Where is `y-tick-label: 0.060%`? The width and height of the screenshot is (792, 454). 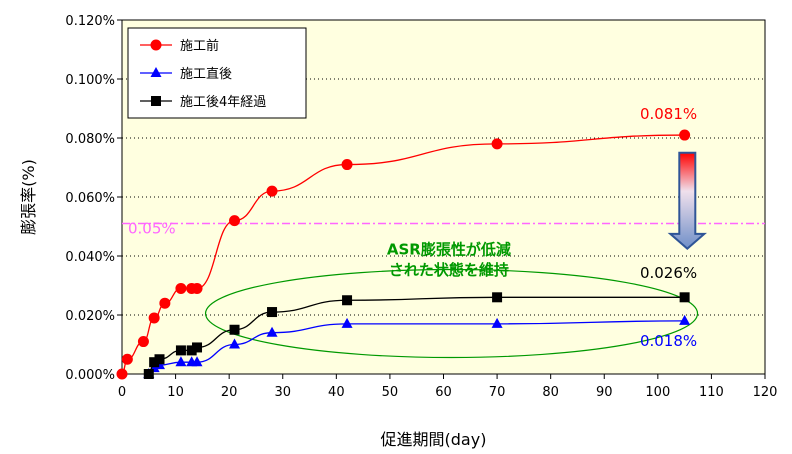
y-tick-label: 0.060% is located at coordinates (90, 198).